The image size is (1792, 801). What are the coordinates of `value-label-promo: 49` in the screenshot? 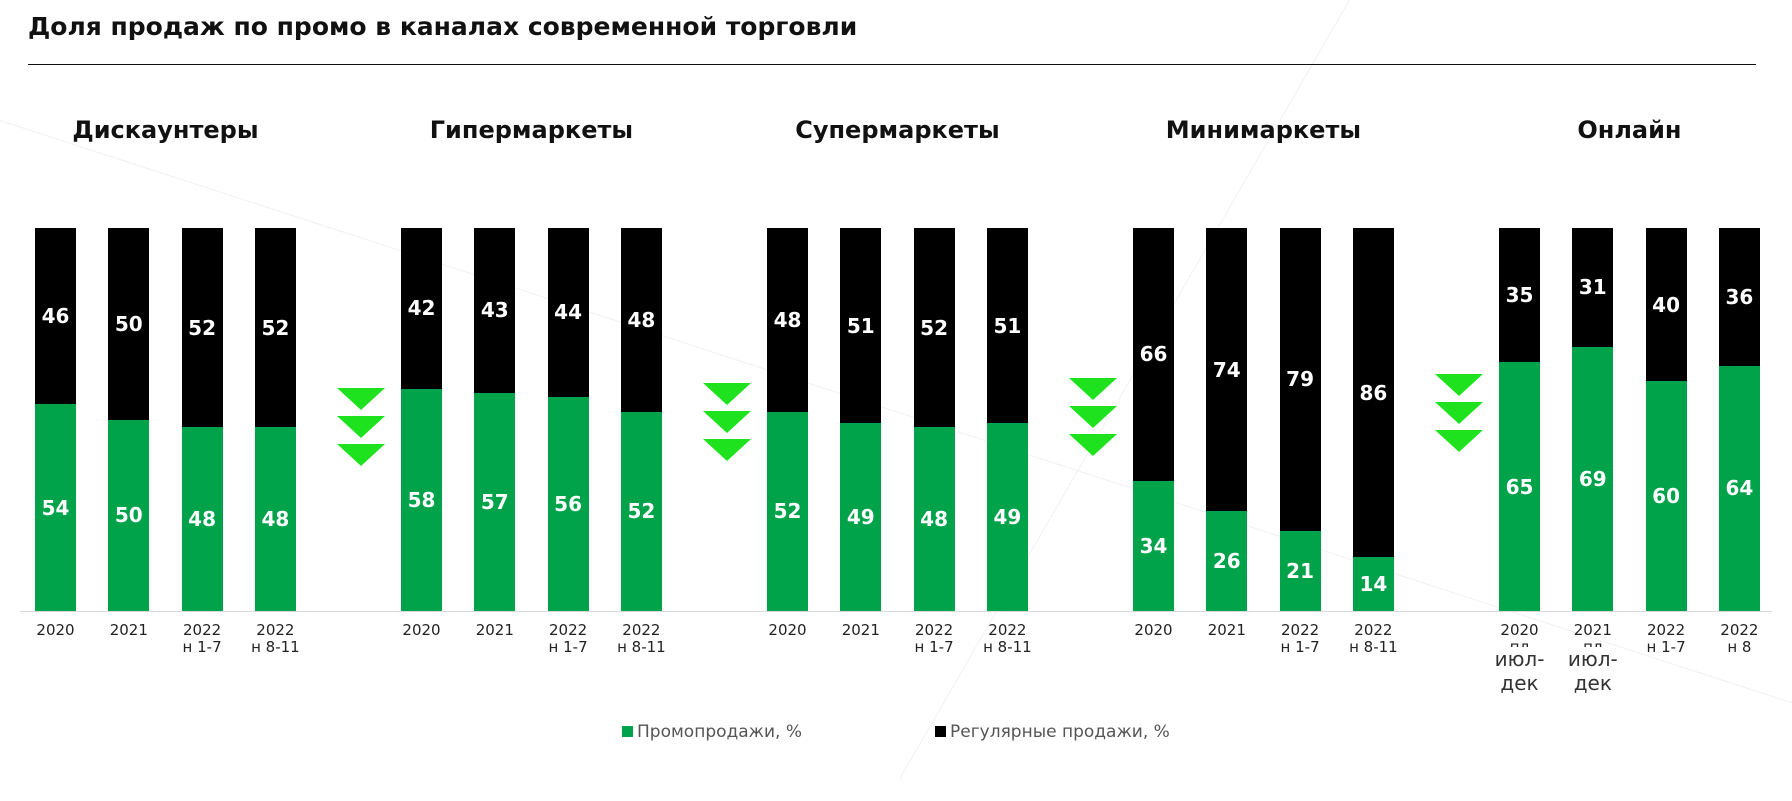 It's located at (1007, 517).